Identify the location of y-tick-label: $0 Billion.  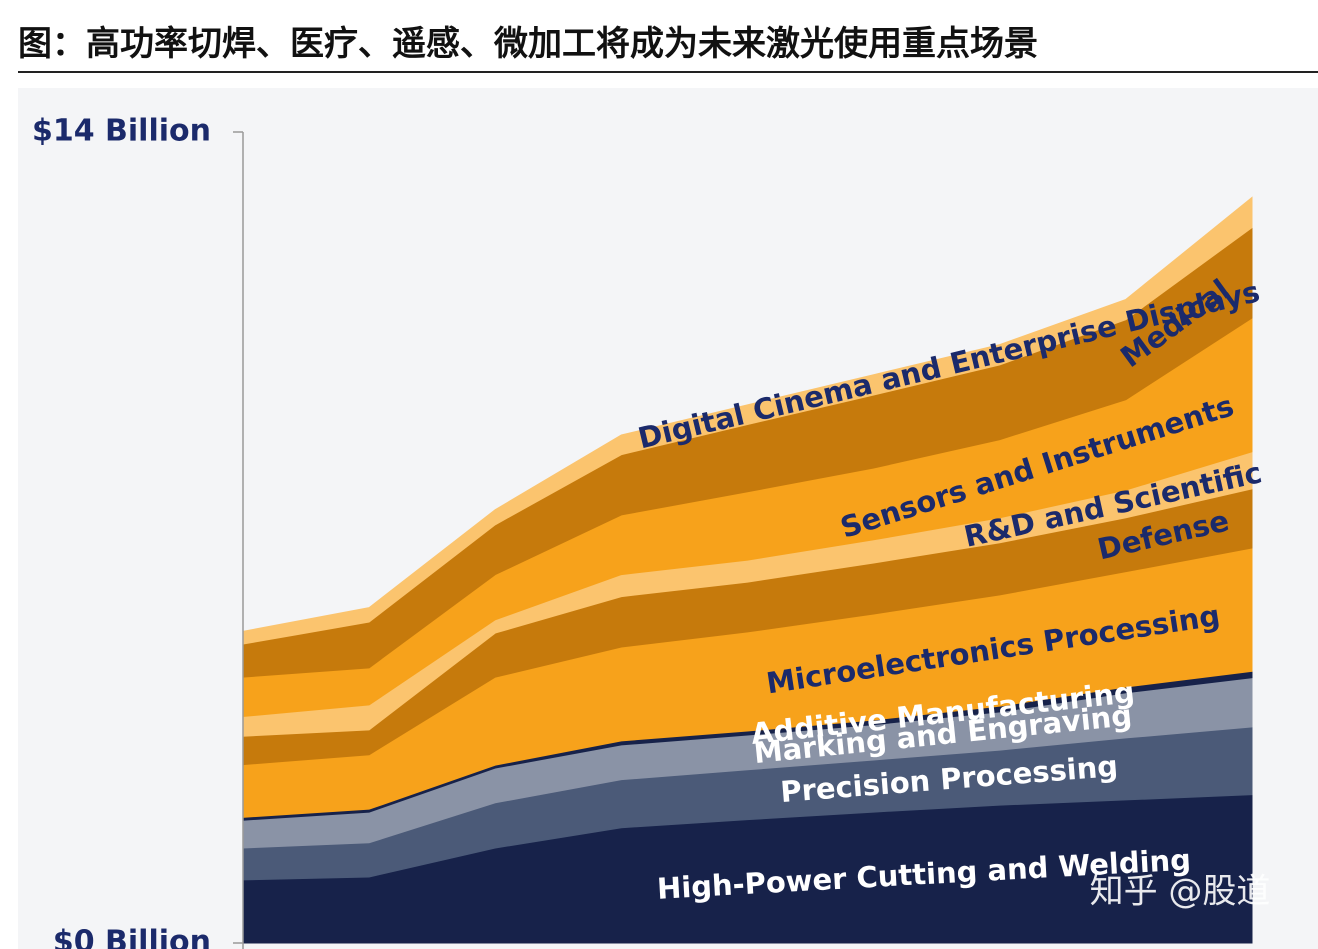
(132, 937).